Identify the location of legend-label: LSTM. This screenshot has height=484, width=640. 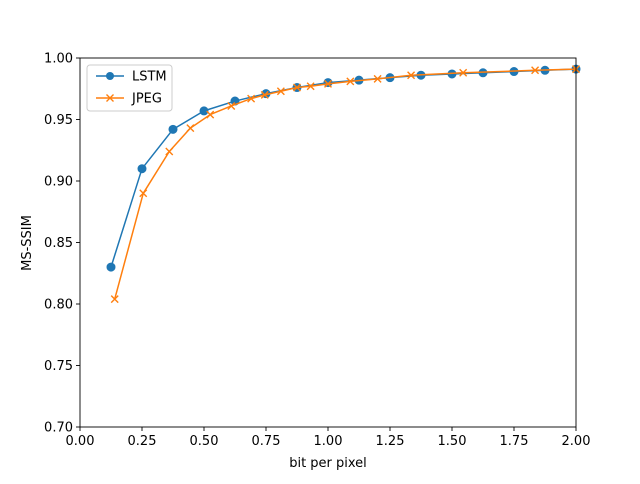
(149, 77).